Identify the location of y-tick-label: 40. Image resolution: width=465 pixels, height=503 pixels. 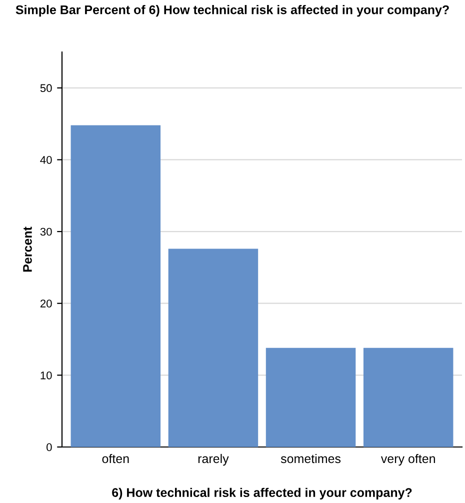
(46, 160).